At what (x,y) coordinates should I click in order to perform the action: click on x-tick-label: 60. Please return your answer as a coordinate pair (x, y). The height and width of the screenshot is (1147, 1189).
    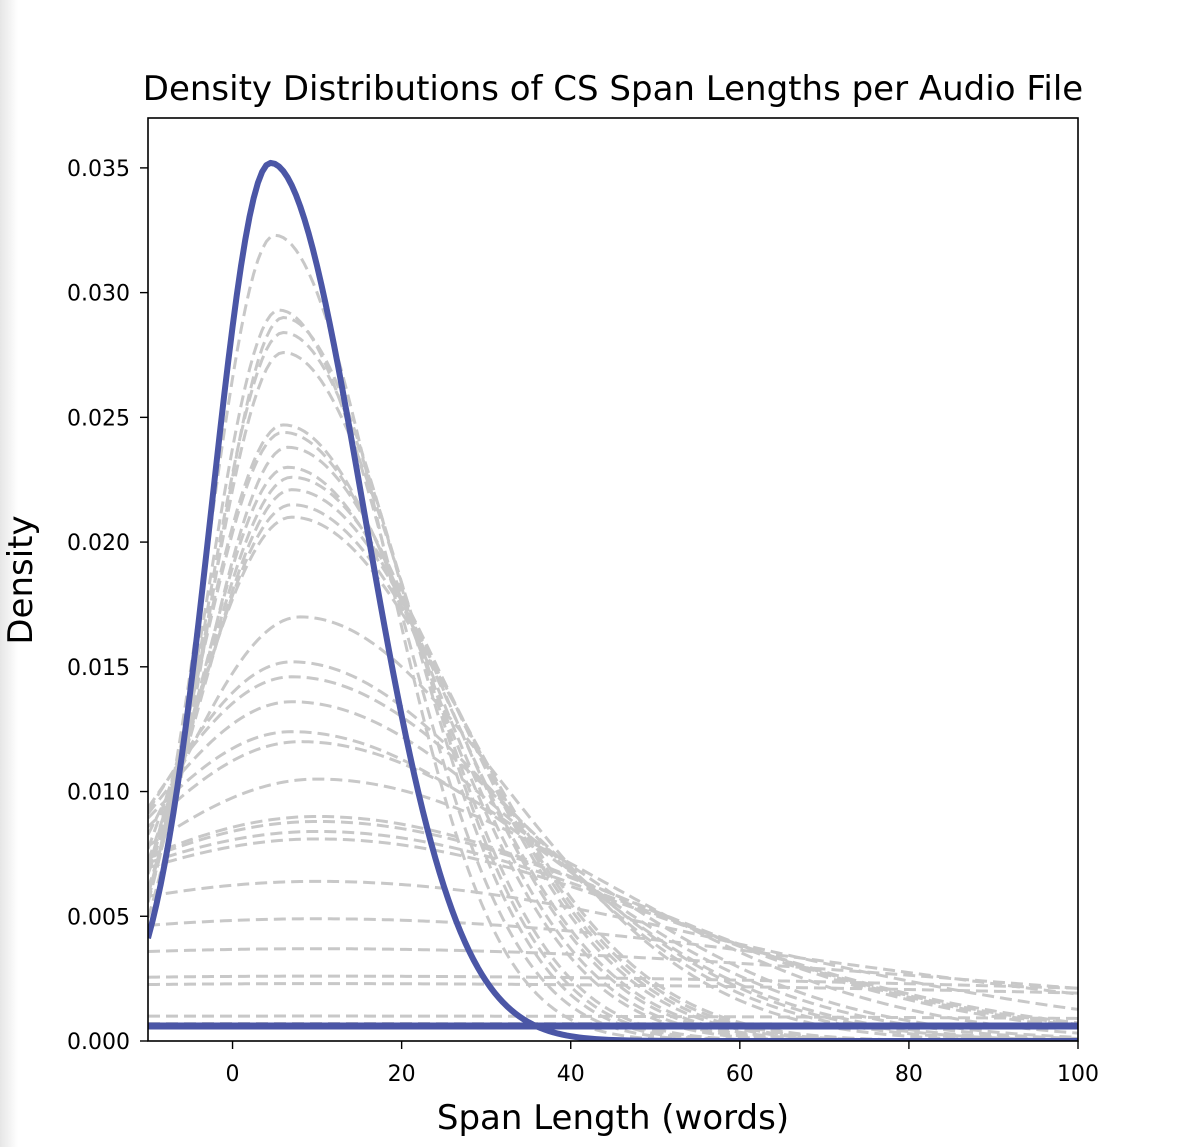
    Looking at the image, I should click on (740, 1074).